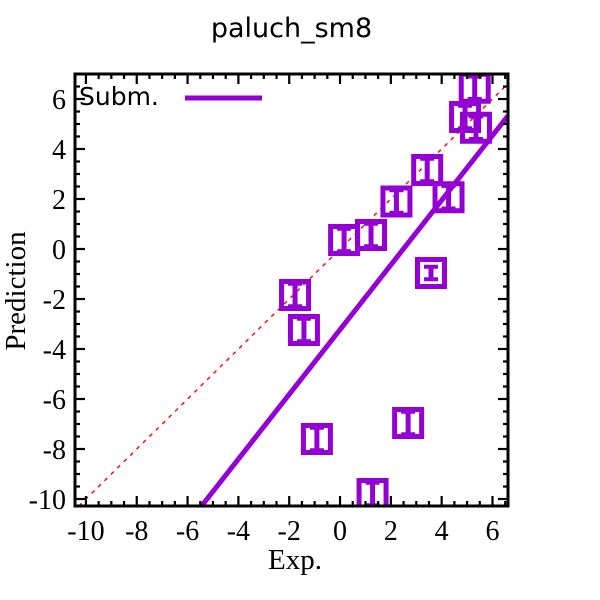  Describe the element at coordinates (119, 96) in the screenshot. I see `legend-entry-label: Subm.` at that location.